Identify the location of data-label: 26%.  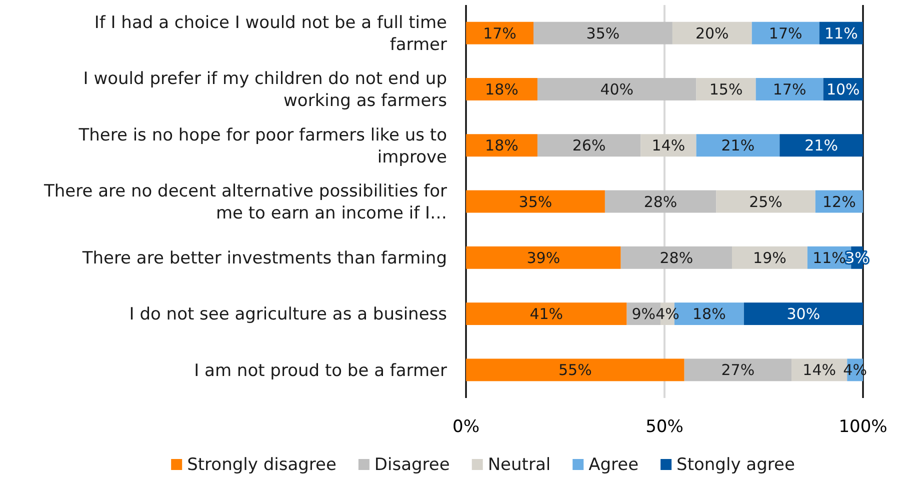
(589, 145).